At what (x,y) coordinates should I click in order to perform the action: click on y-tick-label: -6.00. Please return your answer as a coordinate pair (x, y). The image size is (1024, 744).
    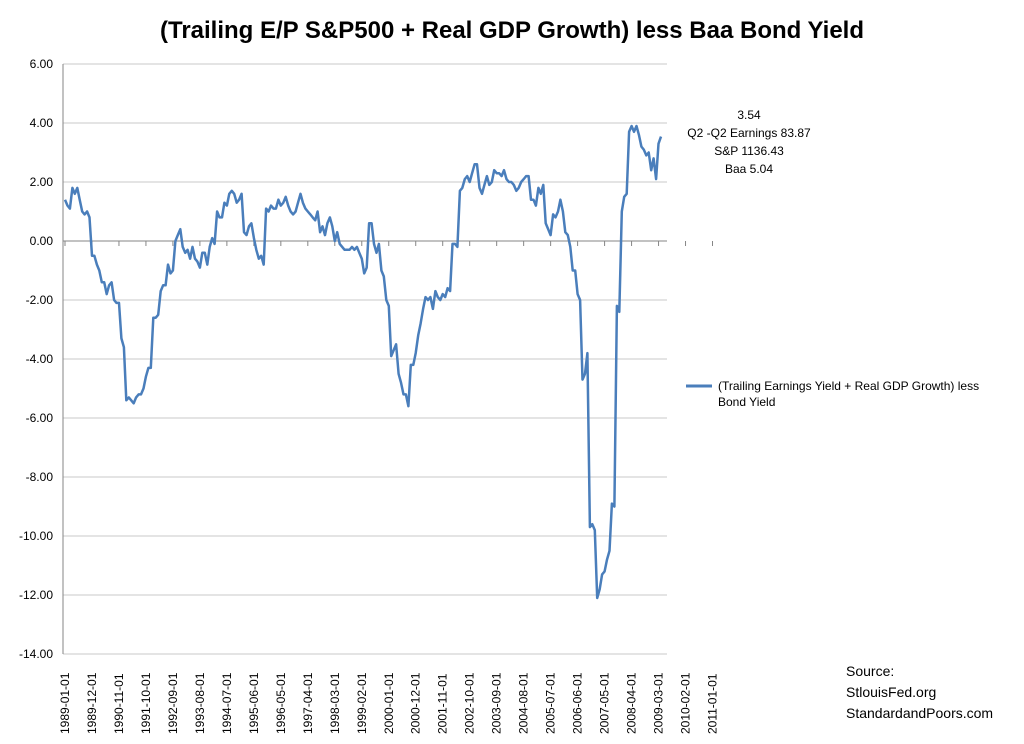
    Looking at the image, I should click on (40, 418).